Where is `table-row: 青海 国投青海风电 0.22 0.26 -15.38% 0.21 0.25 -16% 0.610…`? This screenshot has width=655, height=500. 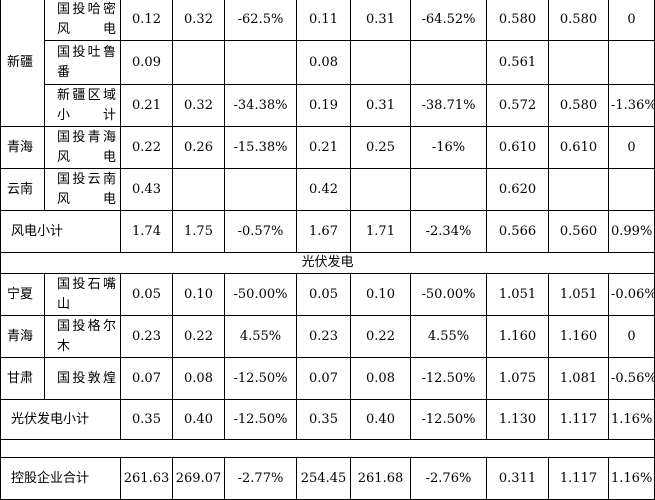
table-row: 青海 国投青海风电 0.22 0.26 -15.38% 0.21 0.25 -16% 0.610… is located at coordinates (327, 147).